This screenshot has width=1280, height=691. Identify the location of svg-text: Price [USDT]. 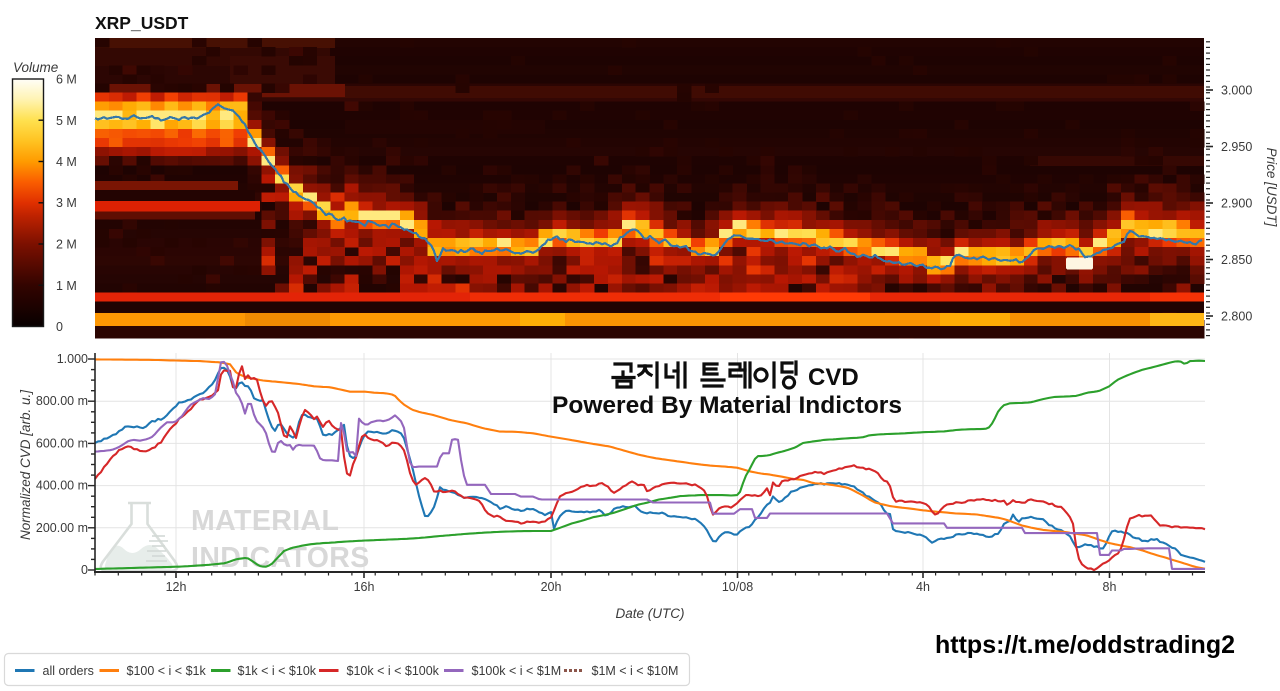
(1271, 188).